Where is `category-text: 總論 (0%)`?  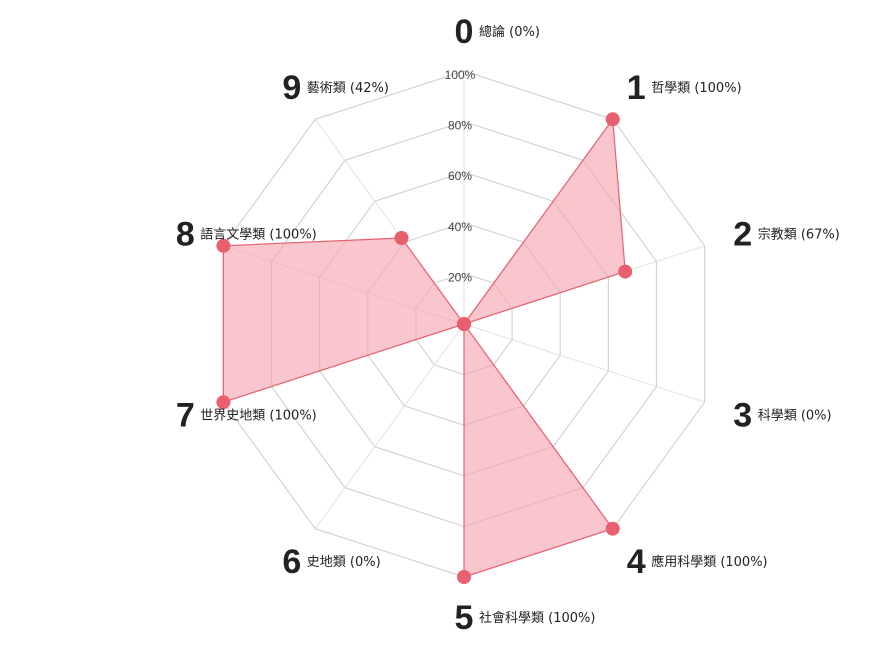
category-text: 總論 (0%) is located at coordinates (509, 32).